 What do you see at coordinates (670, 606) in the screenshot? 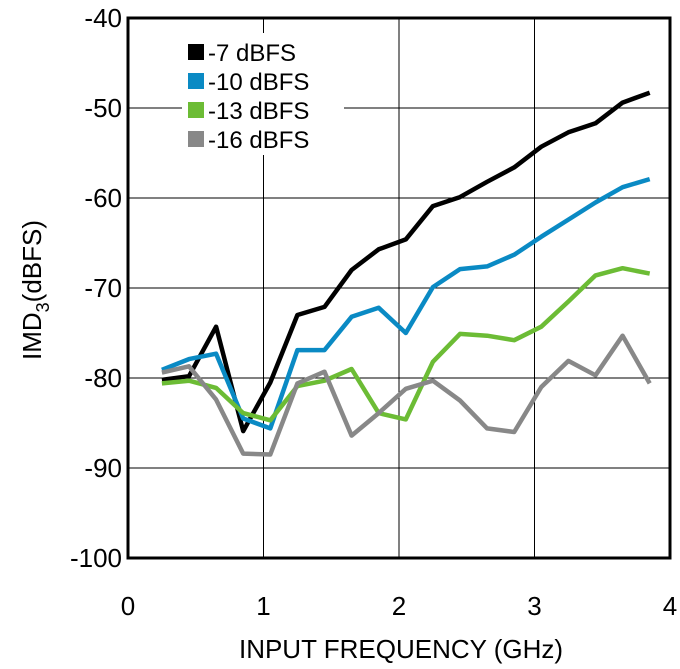
I see `x-tick-label: 4` at bounding box center [670, 606].